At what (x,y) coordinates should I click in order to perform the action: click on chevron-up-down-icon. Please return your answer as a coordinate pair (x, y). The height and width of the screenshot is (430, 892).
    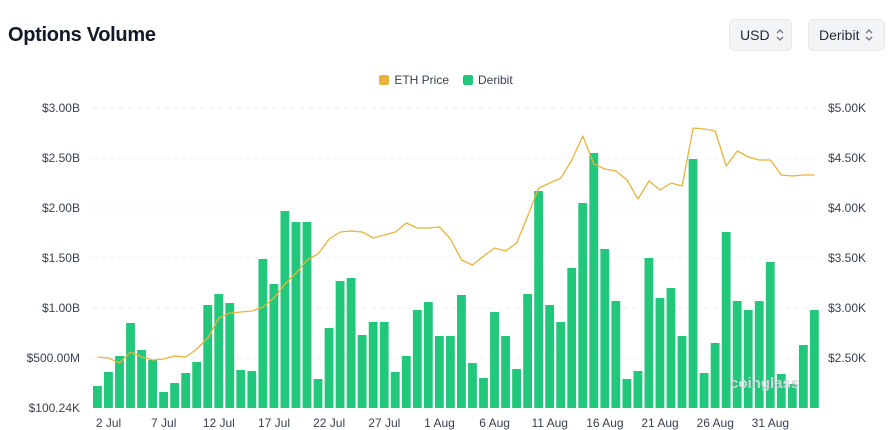
    Looking at the image, I should click on (869, 35).